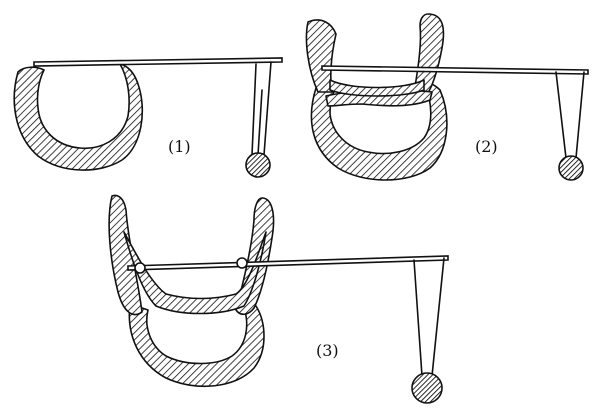  I want to click on panel-label: (3), so click(327, 350).